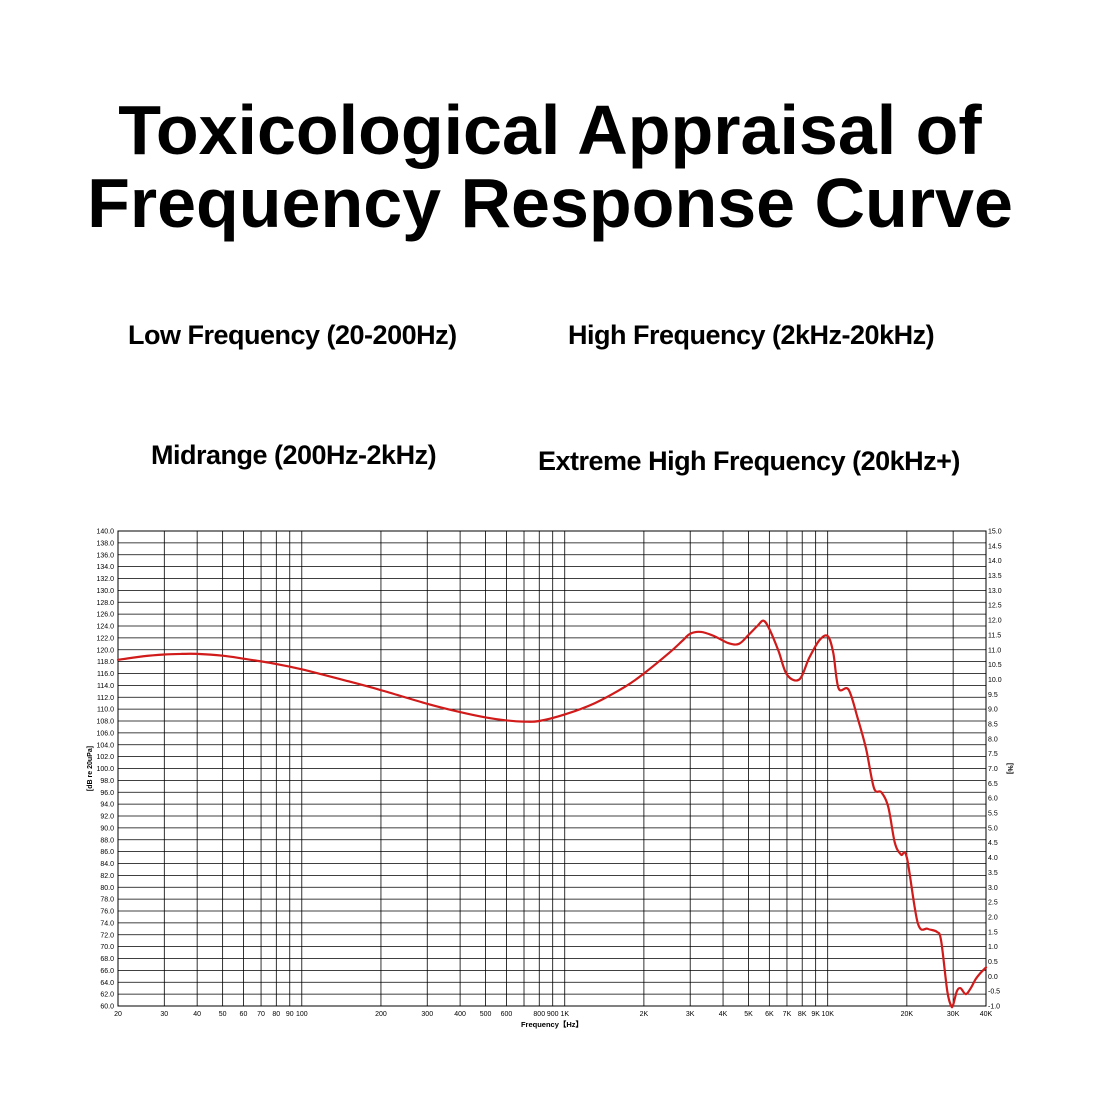 This screenshot has height=1100, width=1100. I want to click on x-tick-label: 4K, so click(723, 1014).